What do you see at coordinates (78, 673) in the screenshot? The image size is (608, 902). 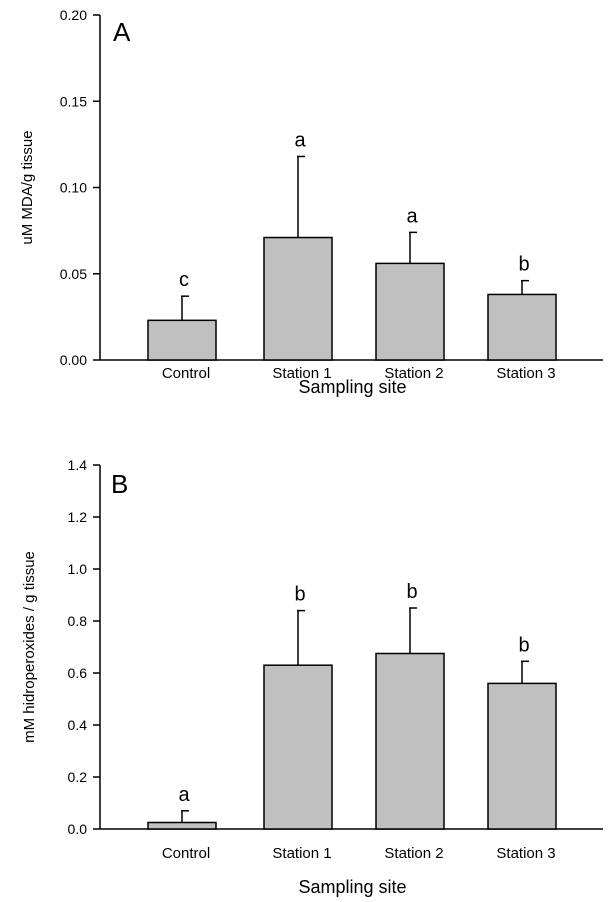 I see `y-tick-label: 0.6` at bounding box center [78, 673].